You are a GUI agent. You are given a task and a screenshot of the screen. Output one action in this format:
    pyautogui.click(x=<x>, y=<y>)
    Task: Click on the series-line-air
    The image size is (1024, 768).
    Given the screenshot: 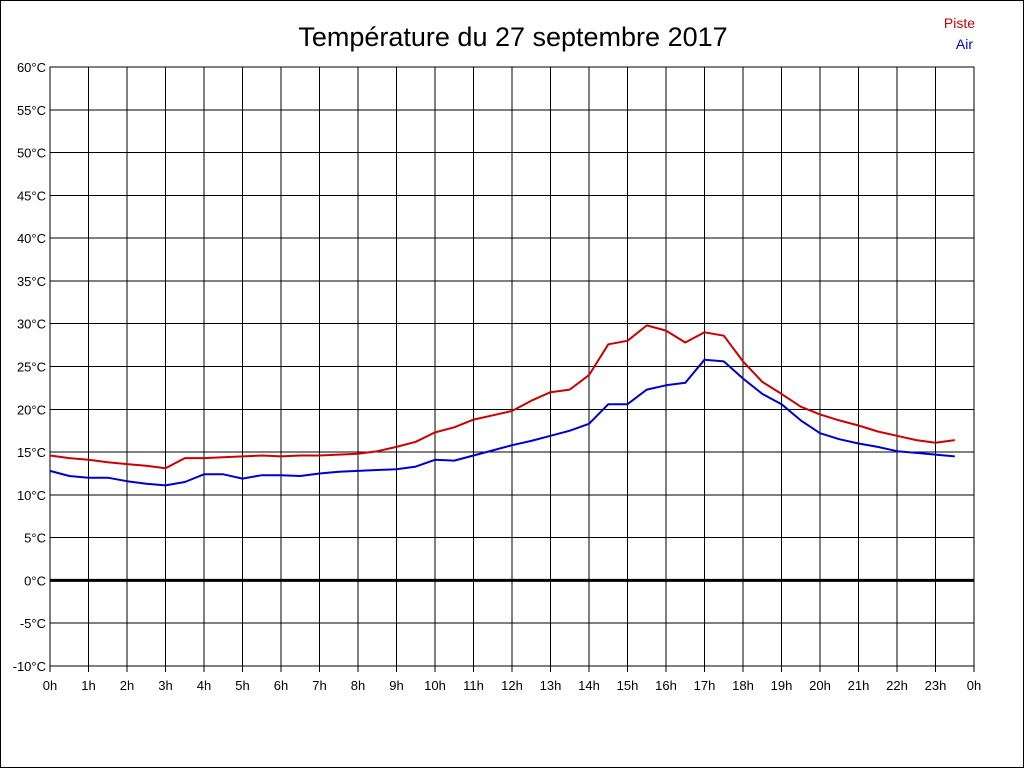 What is the action you would take?
    pyautogui.click(x=502, y=422)
    